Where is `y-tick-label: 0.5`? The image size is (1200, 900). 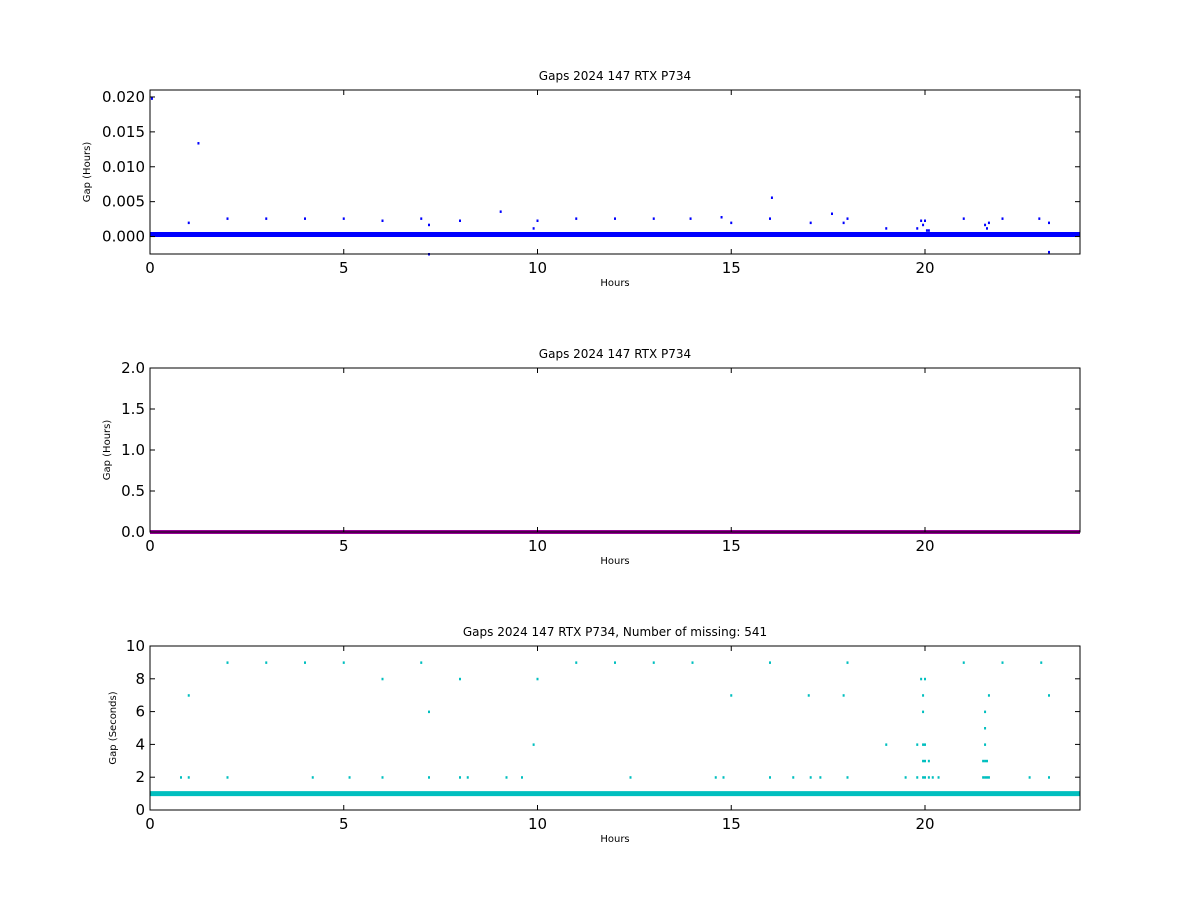
y-tick-label: 0.5 is located at coordinates (133, 491).